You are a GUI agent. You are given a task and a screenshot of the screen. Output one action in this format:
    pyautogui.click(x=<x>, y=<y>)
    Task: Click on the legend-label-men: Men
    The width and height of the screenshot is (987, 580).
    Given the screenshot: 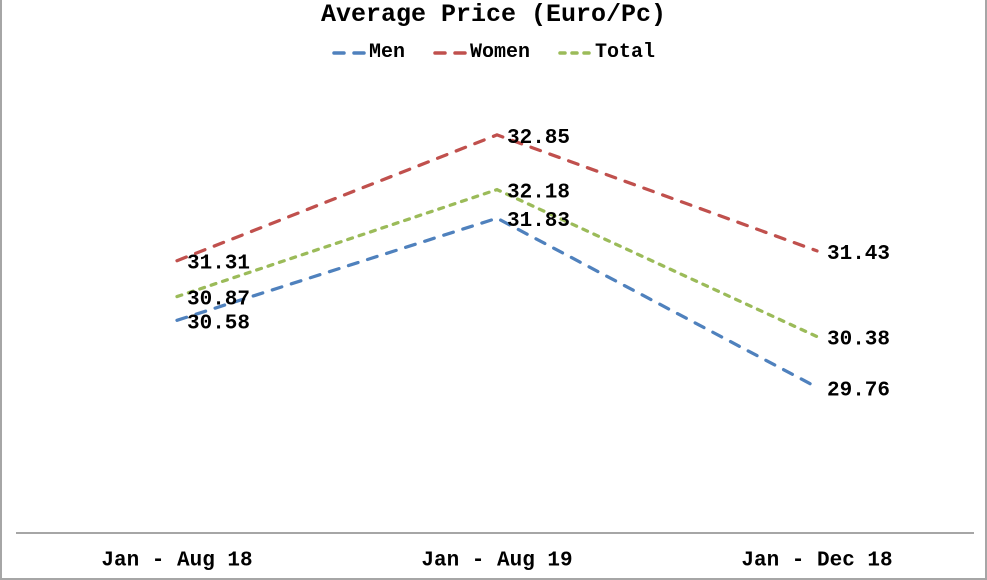 What is the action you would take?
    pyautogui.click(x=386, y=52)
    